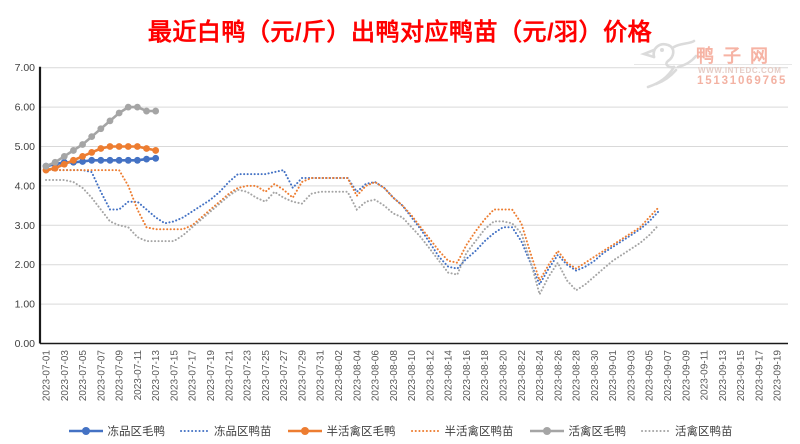 Image resolution: width=800 pixels, height=444 pixels. I want to click on svg-text: 2023-09-09, so click(686, 376).